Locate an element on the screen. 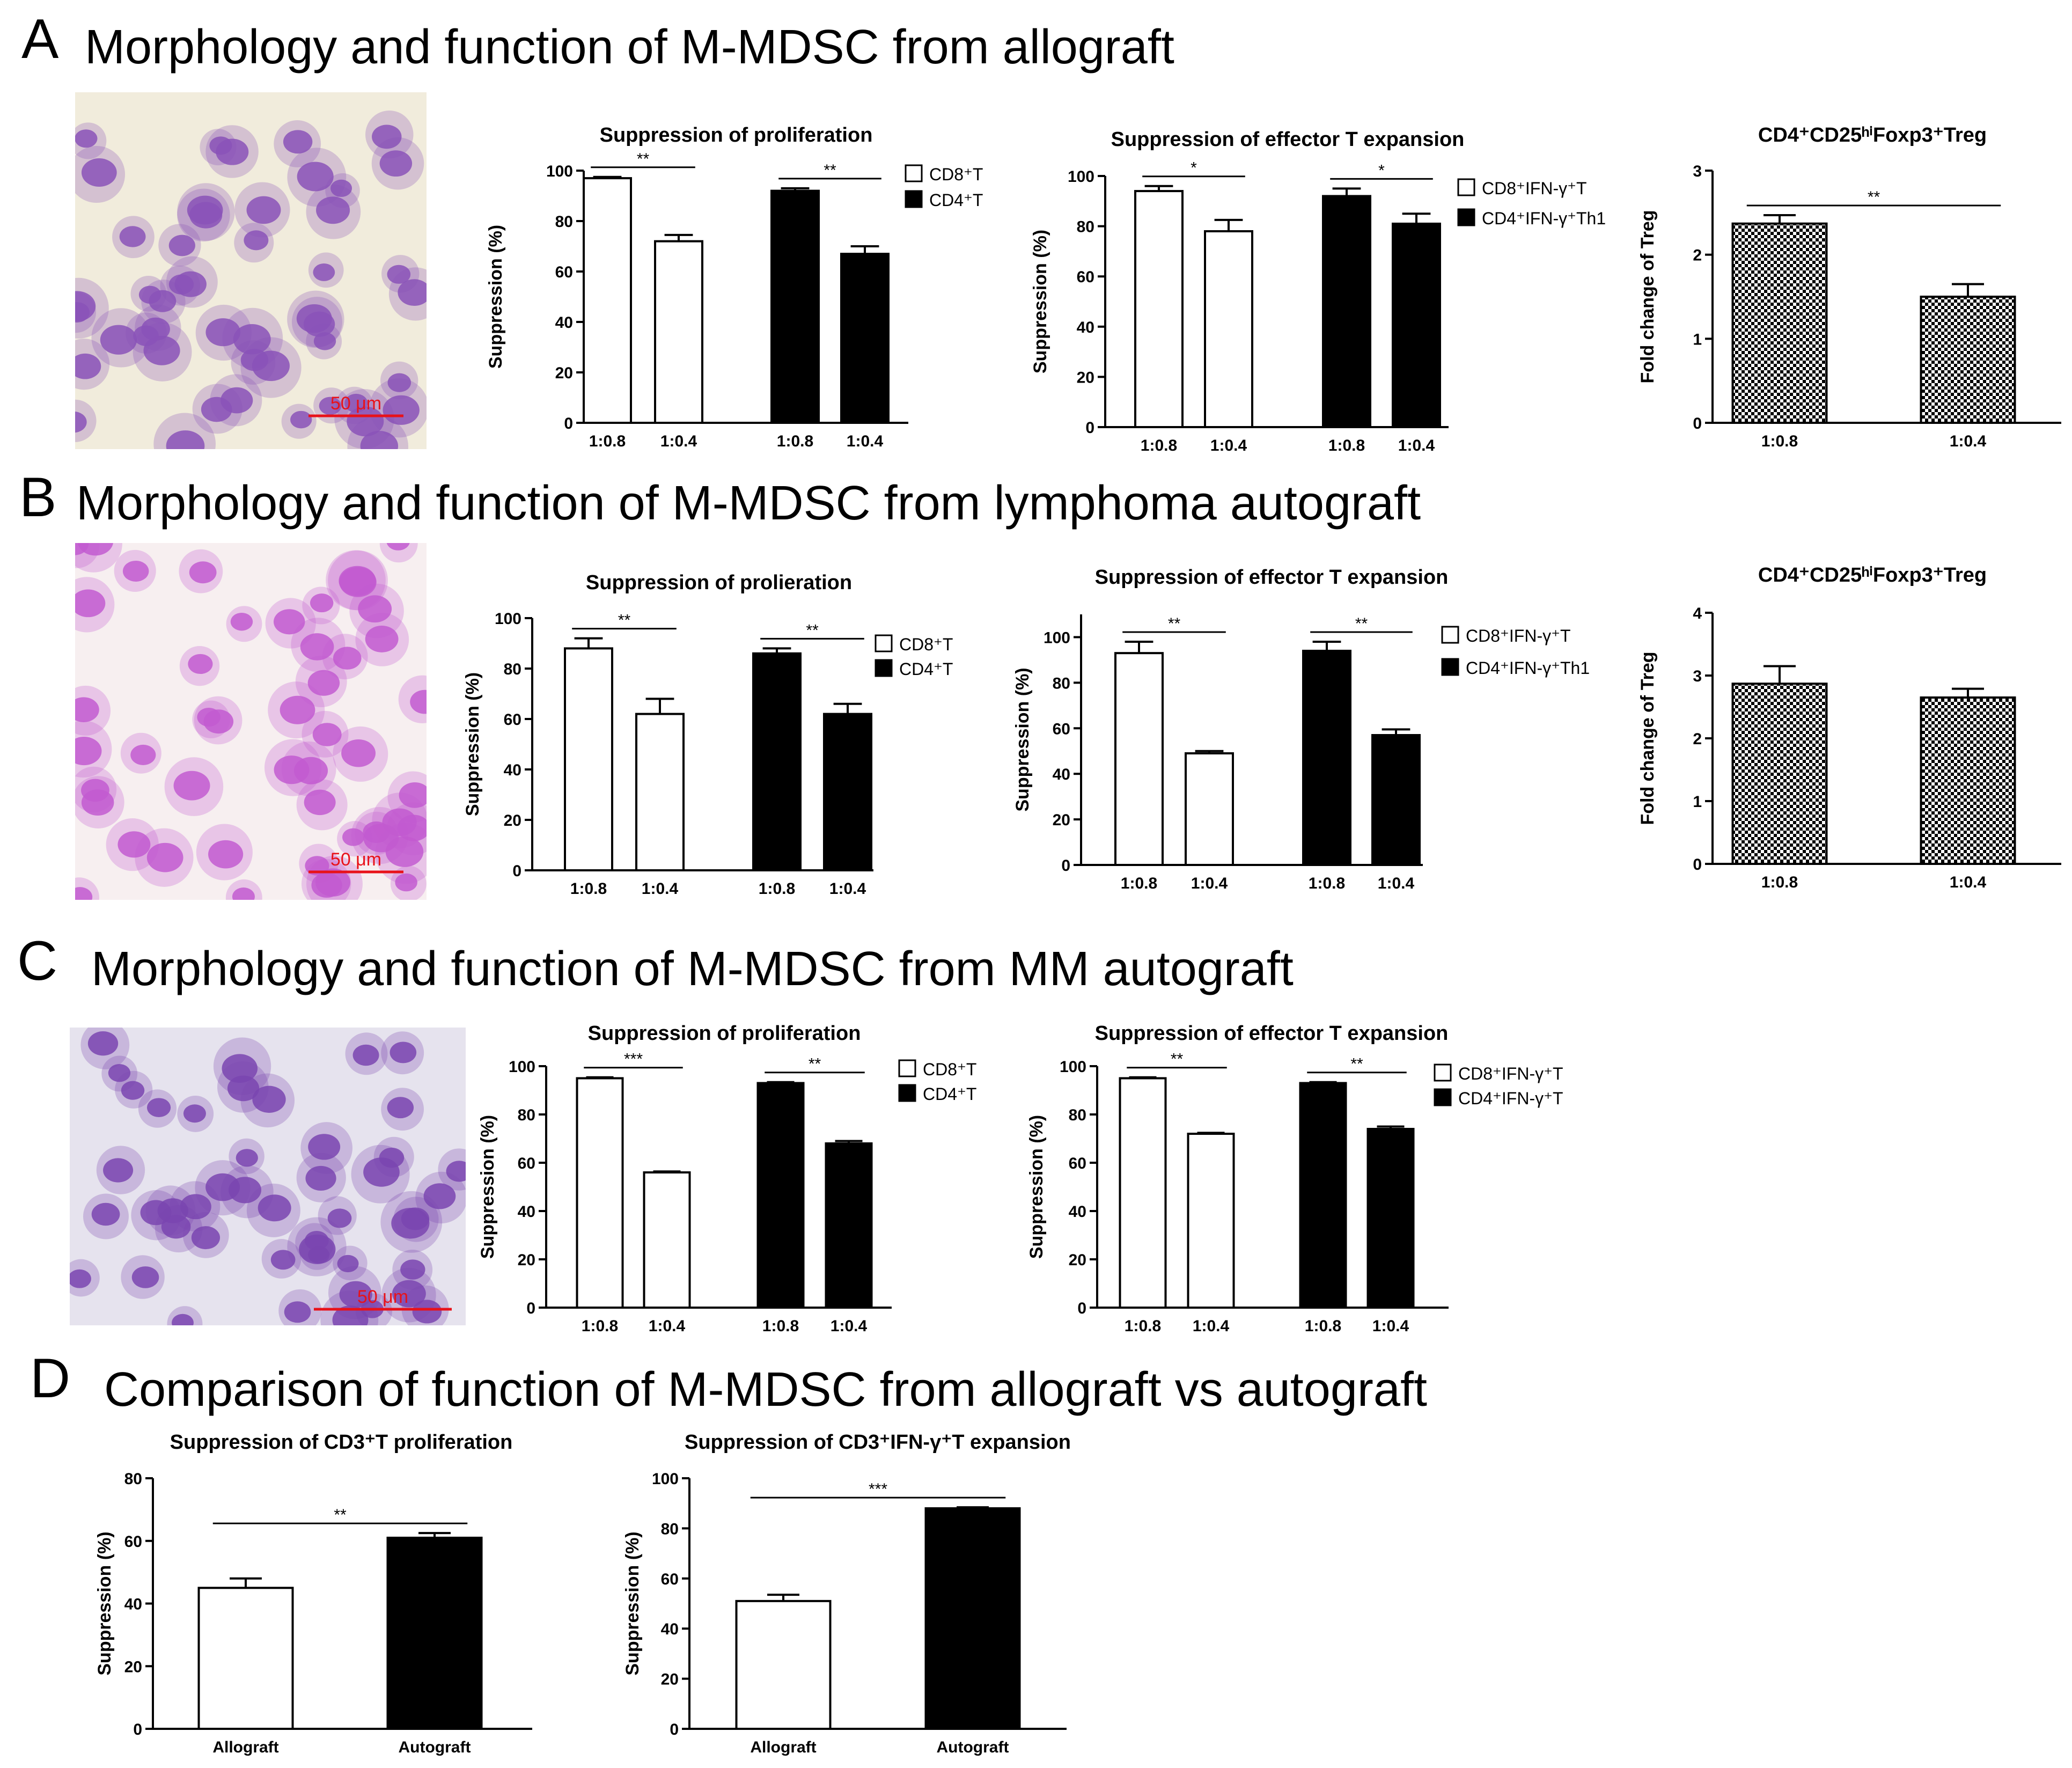  x-tick-label: Autograft is located at coordinates (973, 1747).